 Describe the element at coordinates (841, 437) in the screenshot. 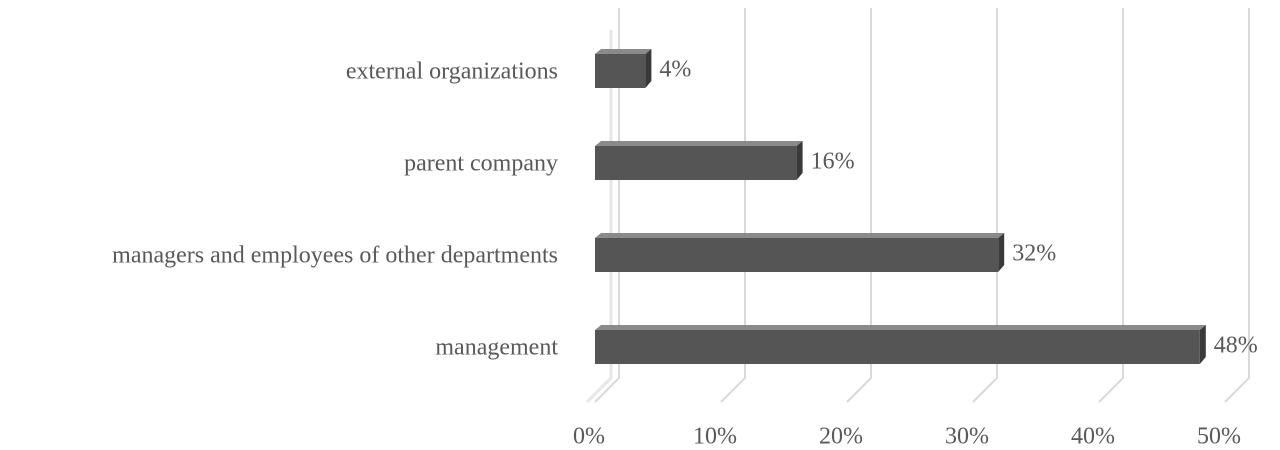

I see `x-tick-label: 20%` at that location.